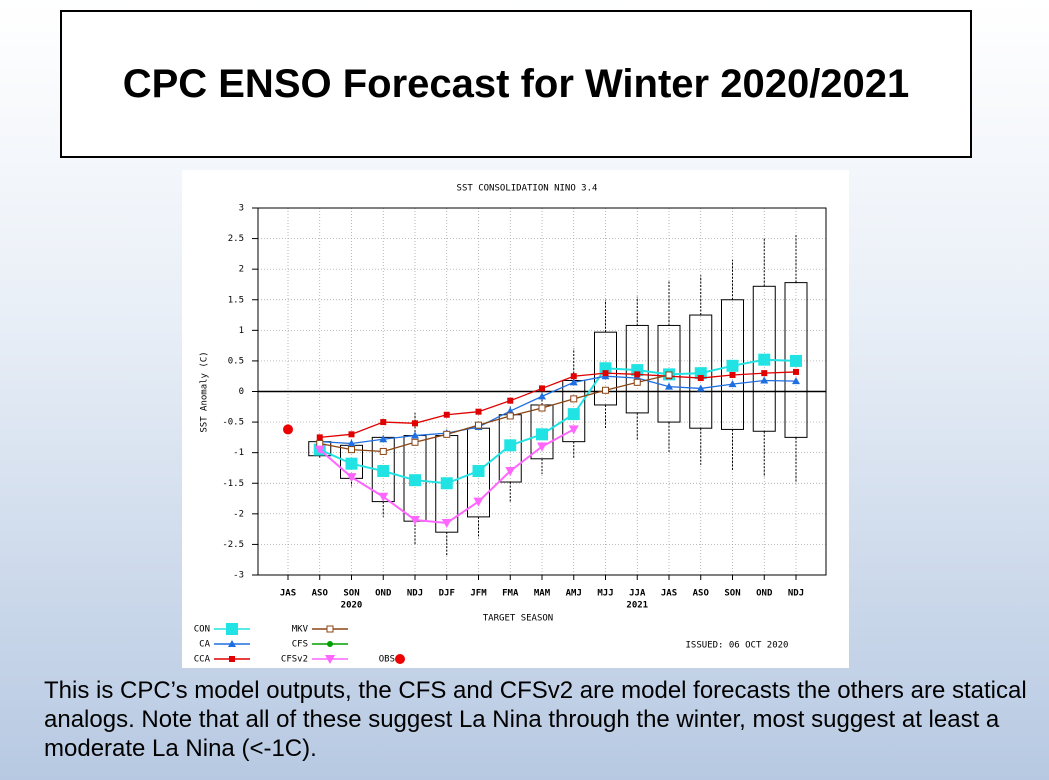 The height and width of the screenshot is (780, 1049). Describe the element at coordinates (204, 645) in the screenshot. I see `legend-label: CA` at that location.